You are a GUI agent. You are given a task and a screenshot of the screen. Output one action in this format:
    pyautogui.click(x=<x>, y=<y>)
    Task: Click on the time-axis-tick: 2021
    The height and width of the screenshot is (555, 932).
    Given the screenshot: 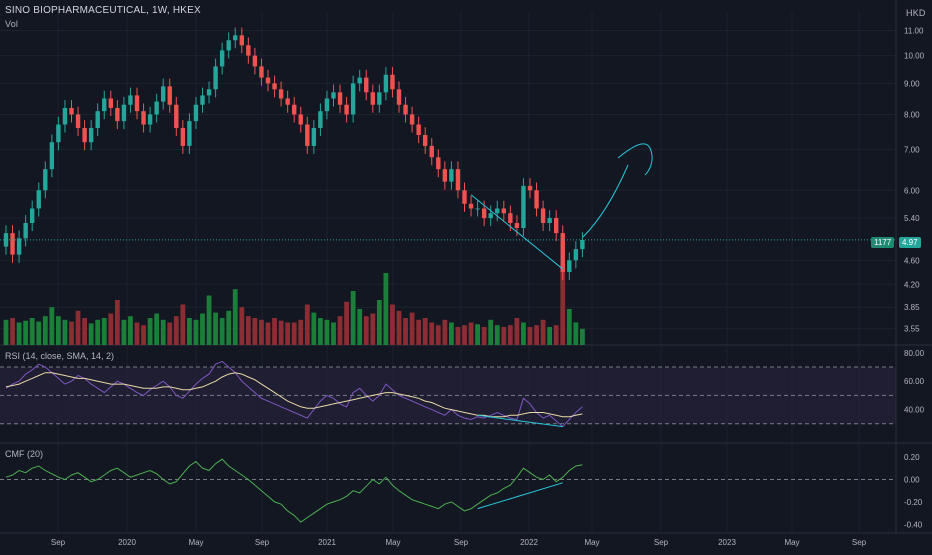 What is the action you would take?
    pyautogui.click(x=327, y=542)
    